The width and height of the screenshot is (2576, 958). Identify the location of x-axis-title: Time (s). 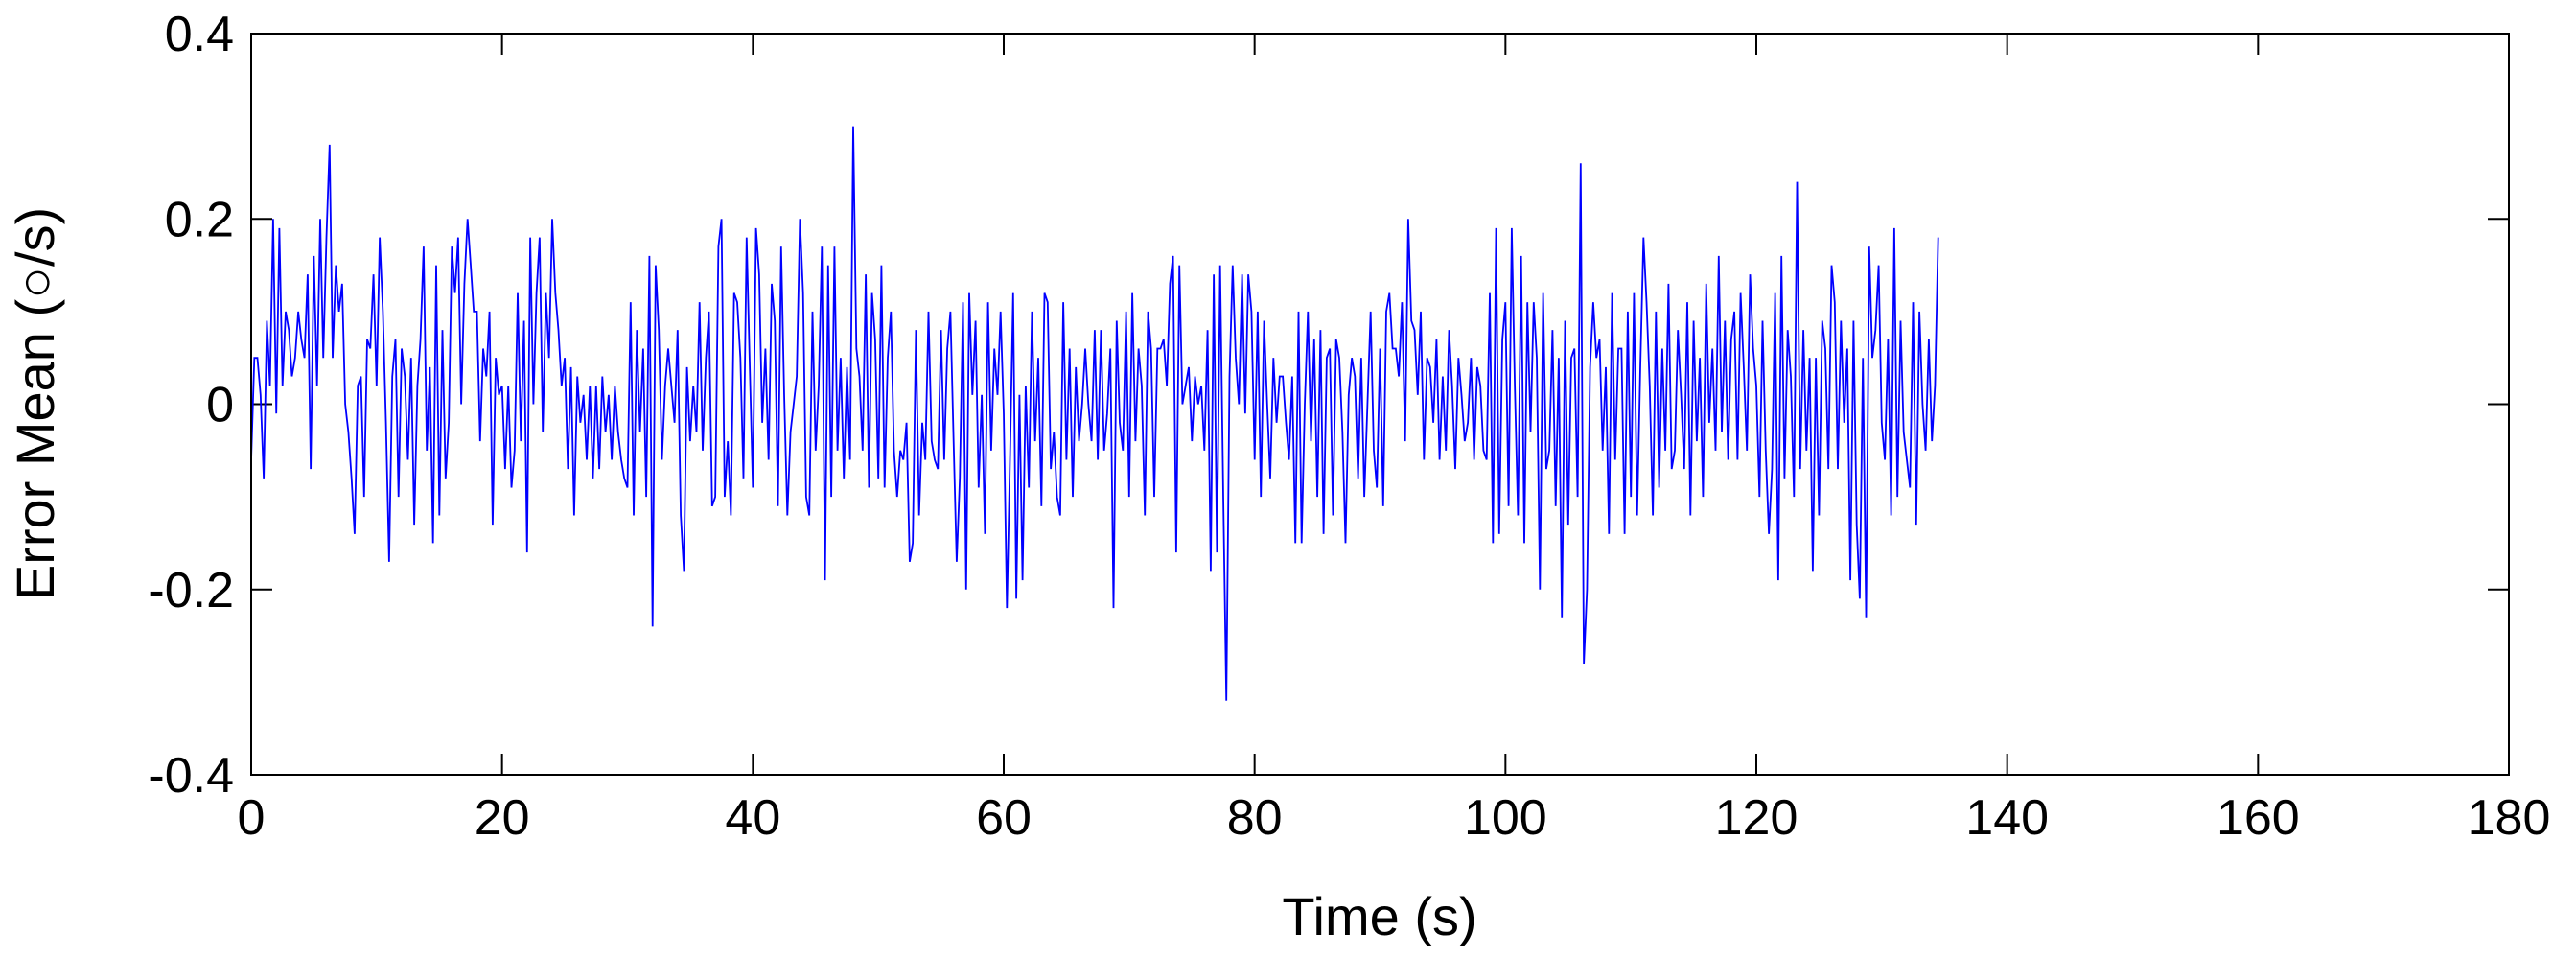
(1379, 916).